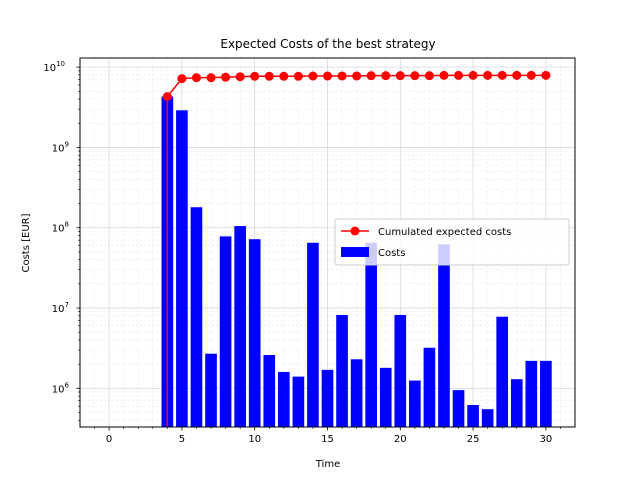  What do you see at coordinates (60, 147) in the screenshot?
I see `y-tick-label: 10⁹` at bounding box center [60, 147].